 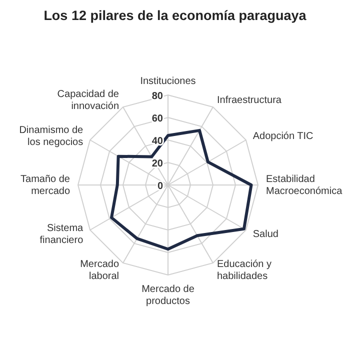 What do you see at coordinates (283, 136) in the screenshot?
I see `spoke-label: Adopción TIC` at bounding box center [283, 136].